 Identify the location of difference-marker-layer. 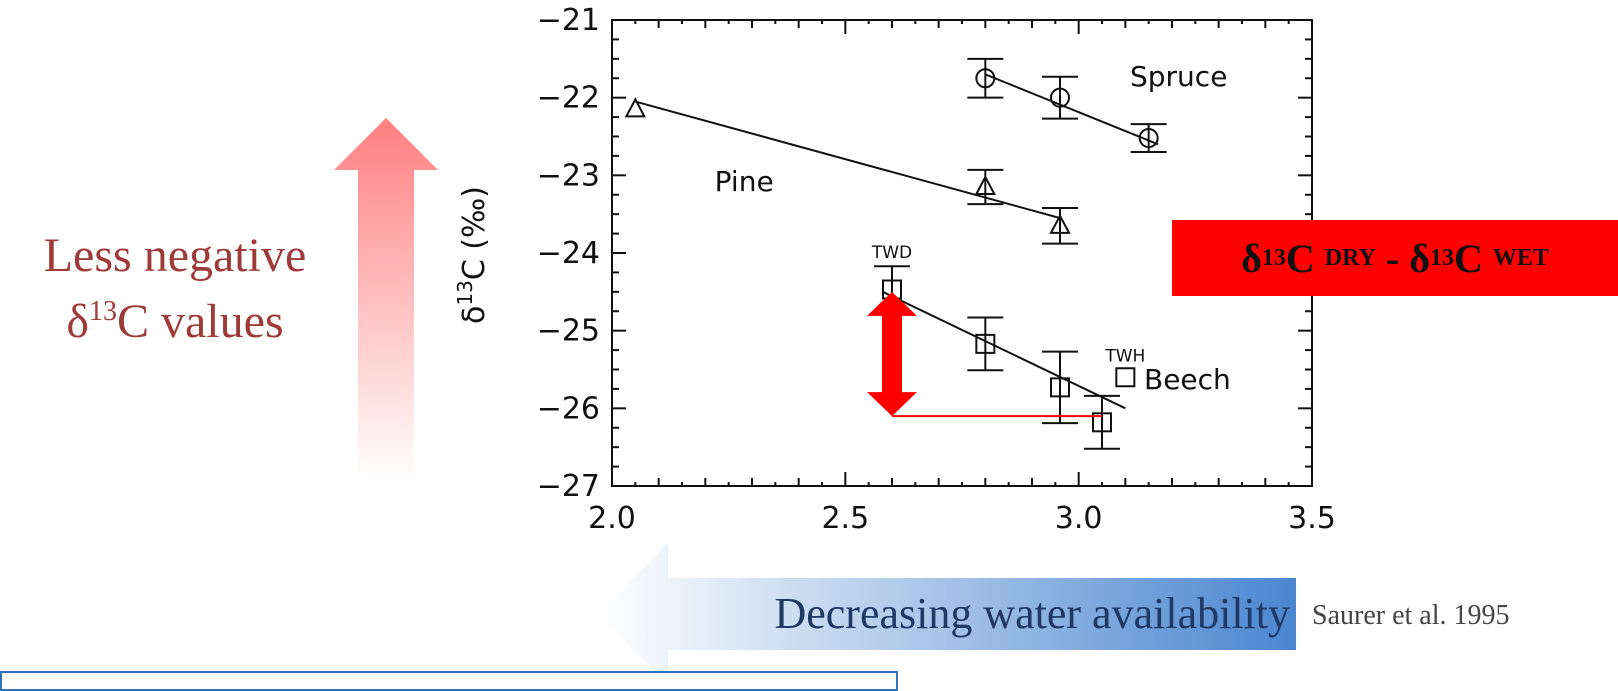
(984, 354).